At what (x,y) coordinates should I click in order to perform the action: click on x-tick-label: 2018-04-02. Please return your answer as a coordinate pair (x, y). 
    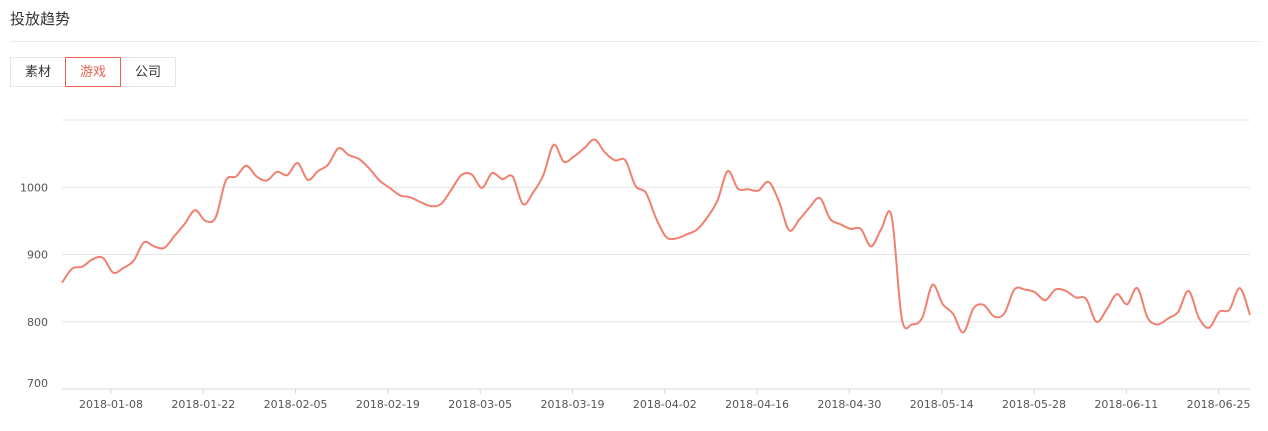
    Looking at the image, I should click on (665, 404).